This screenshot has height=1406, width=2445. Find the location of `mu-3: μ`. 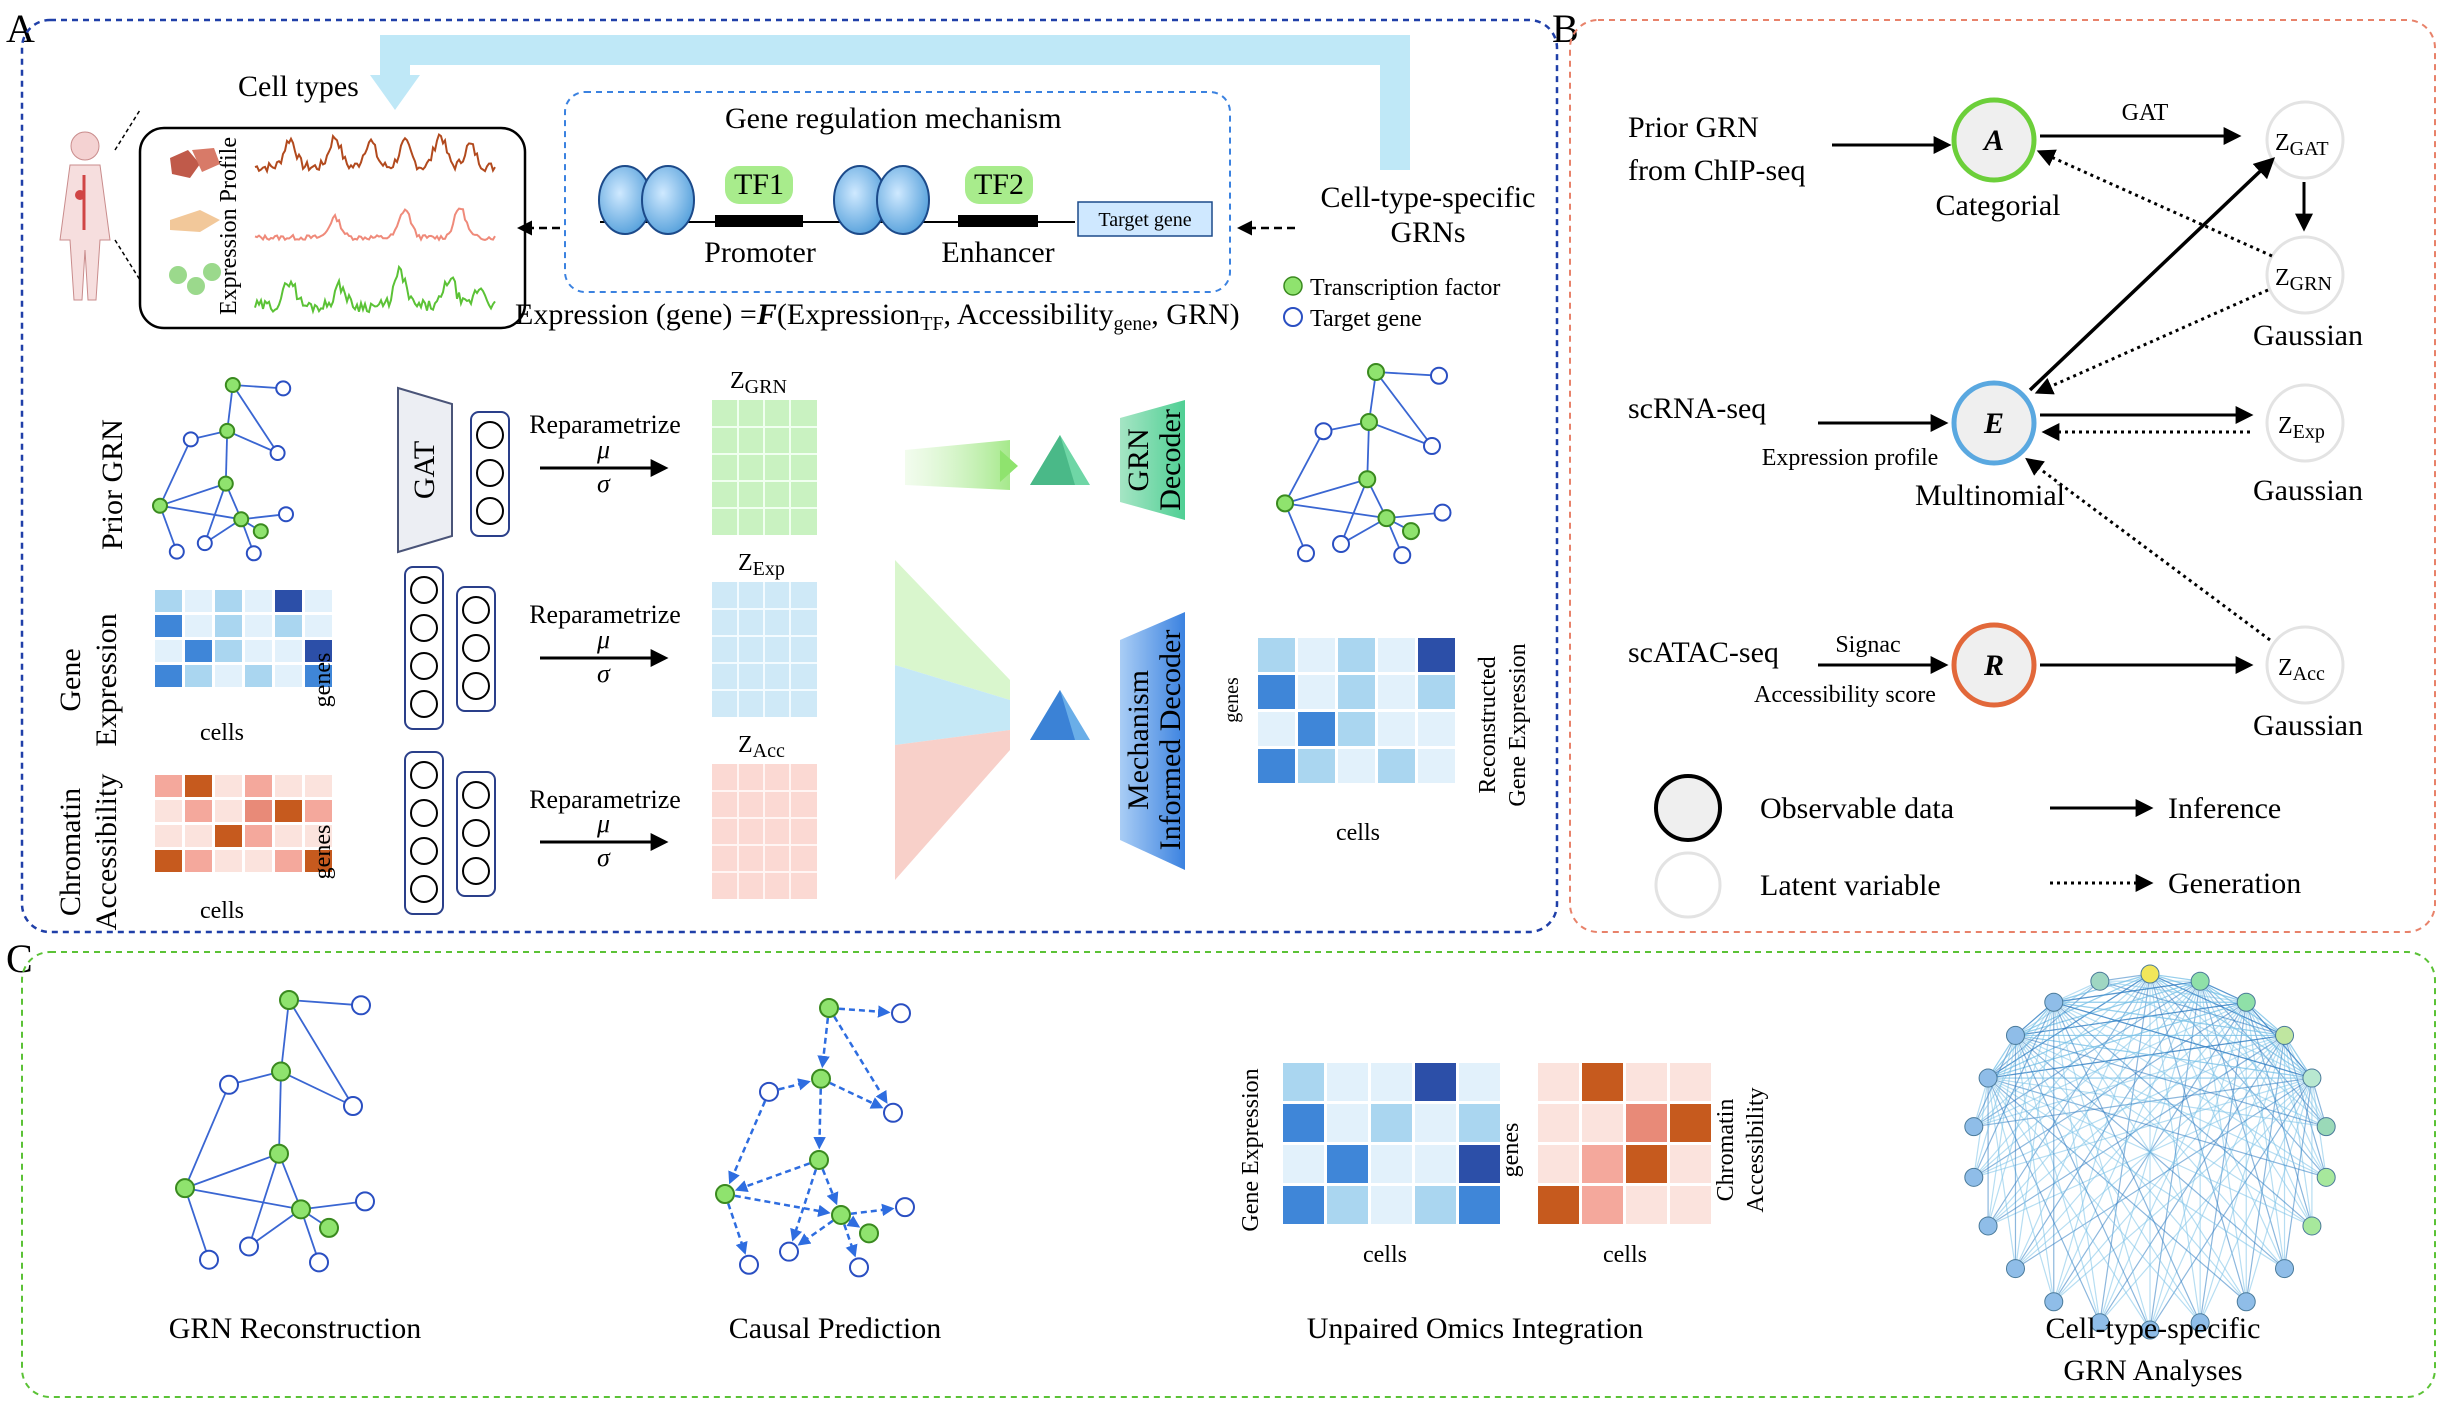

mu-3: μ is located at coordinates (603, 823).